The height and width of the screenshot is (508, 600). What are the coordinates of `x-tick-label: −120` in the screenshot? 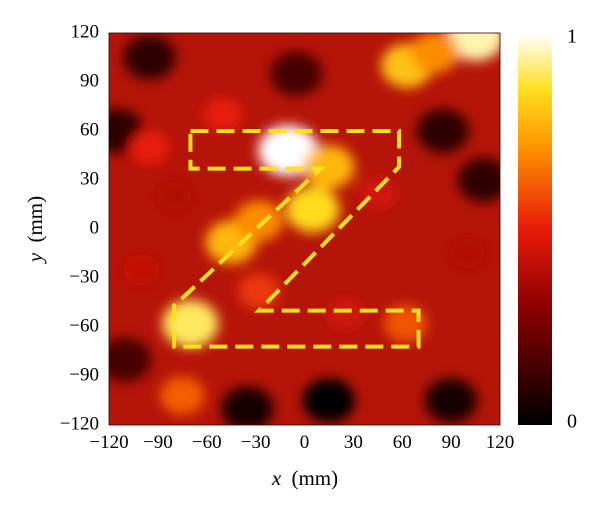 It's located at (108, 442).